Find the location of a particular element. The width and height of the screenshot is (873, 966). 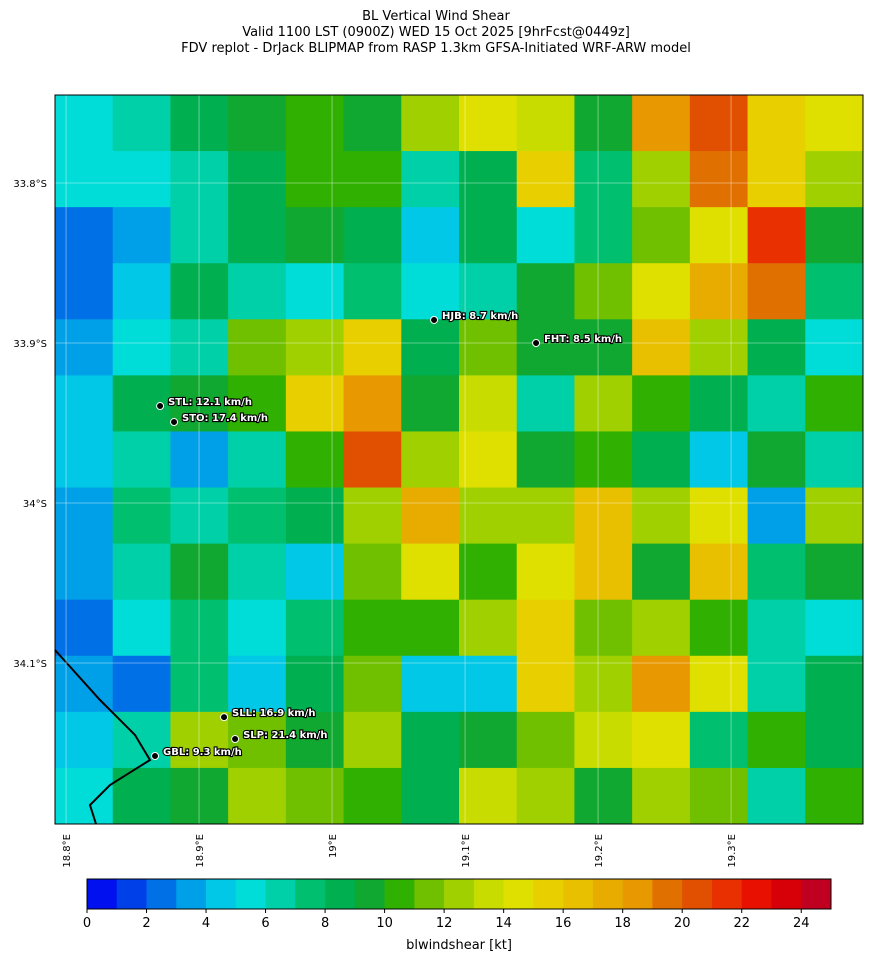

station-label: GBL: 9.3 km/h is located at coordinates (202, 752).